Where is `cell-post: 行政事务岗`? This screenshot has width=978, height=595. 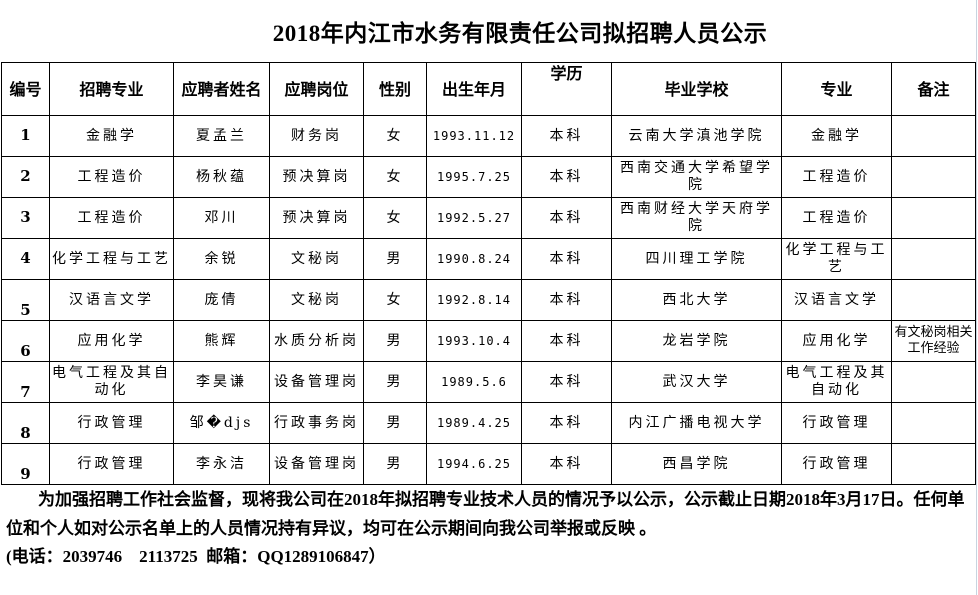 cell-post: 行政事务岗 is located at coordinates (316, 423).